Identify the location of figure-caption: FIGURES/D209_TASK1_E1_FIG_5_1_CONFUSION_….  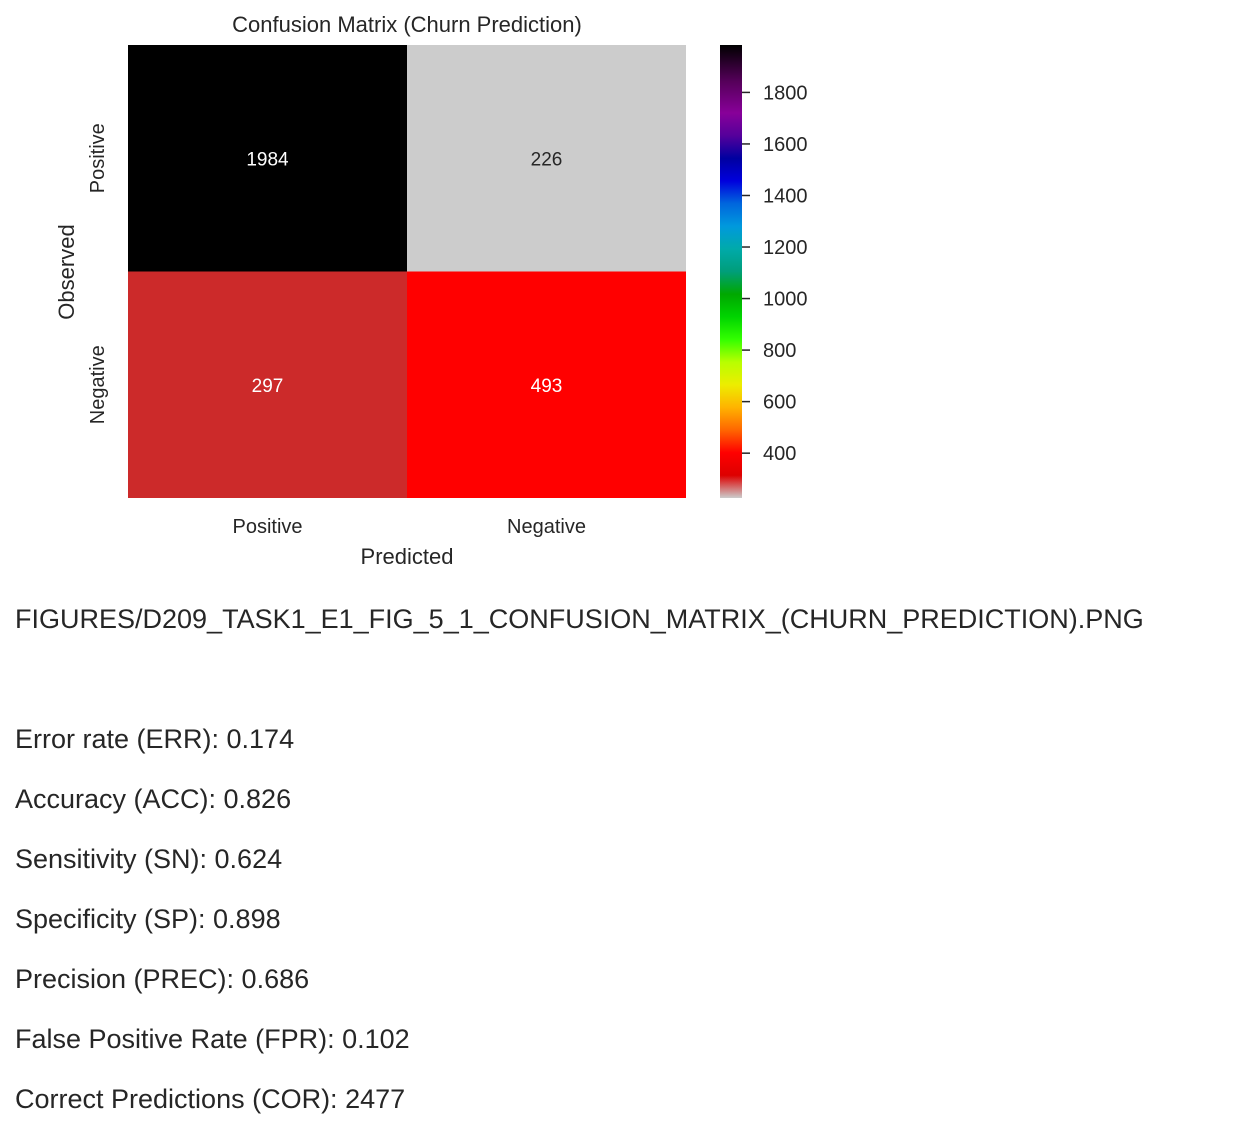
(579, 619).